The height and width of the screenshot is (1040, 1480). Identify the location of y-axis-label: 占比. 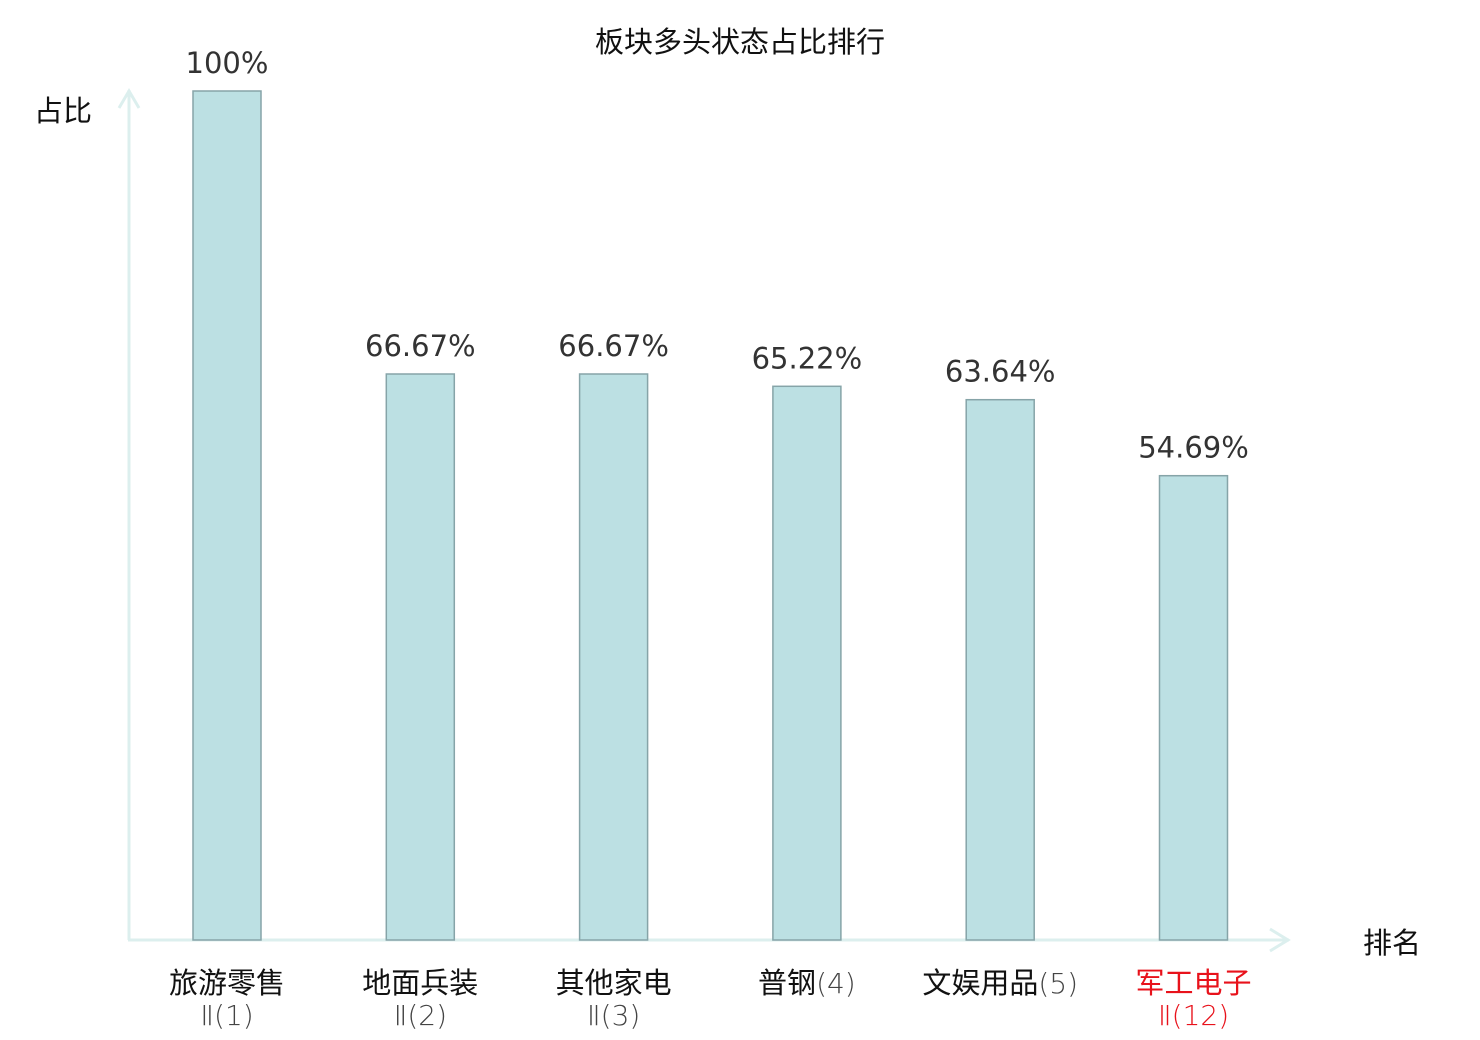
(63, 111).